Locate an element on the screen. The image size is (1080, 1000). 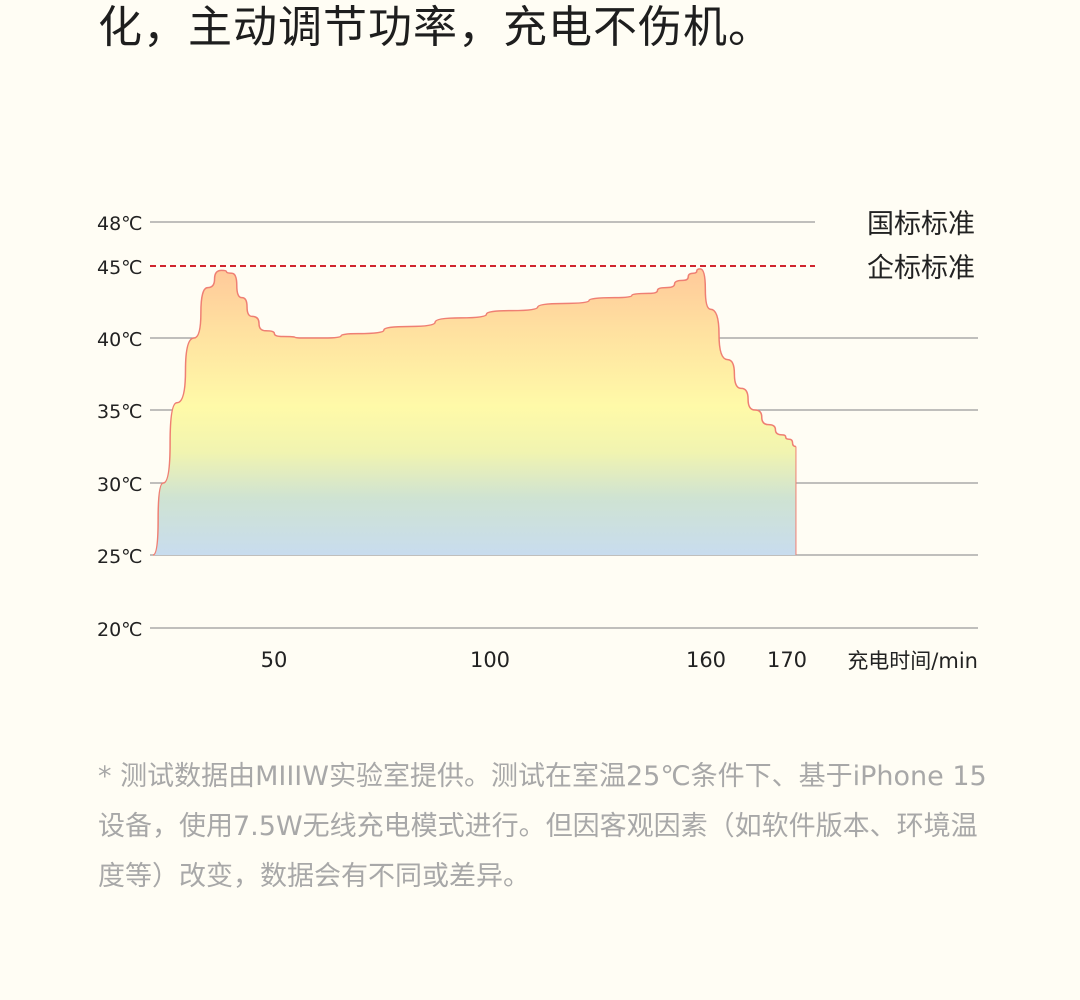
reference-label: 国标标准 is located at coordinates (921, 224).